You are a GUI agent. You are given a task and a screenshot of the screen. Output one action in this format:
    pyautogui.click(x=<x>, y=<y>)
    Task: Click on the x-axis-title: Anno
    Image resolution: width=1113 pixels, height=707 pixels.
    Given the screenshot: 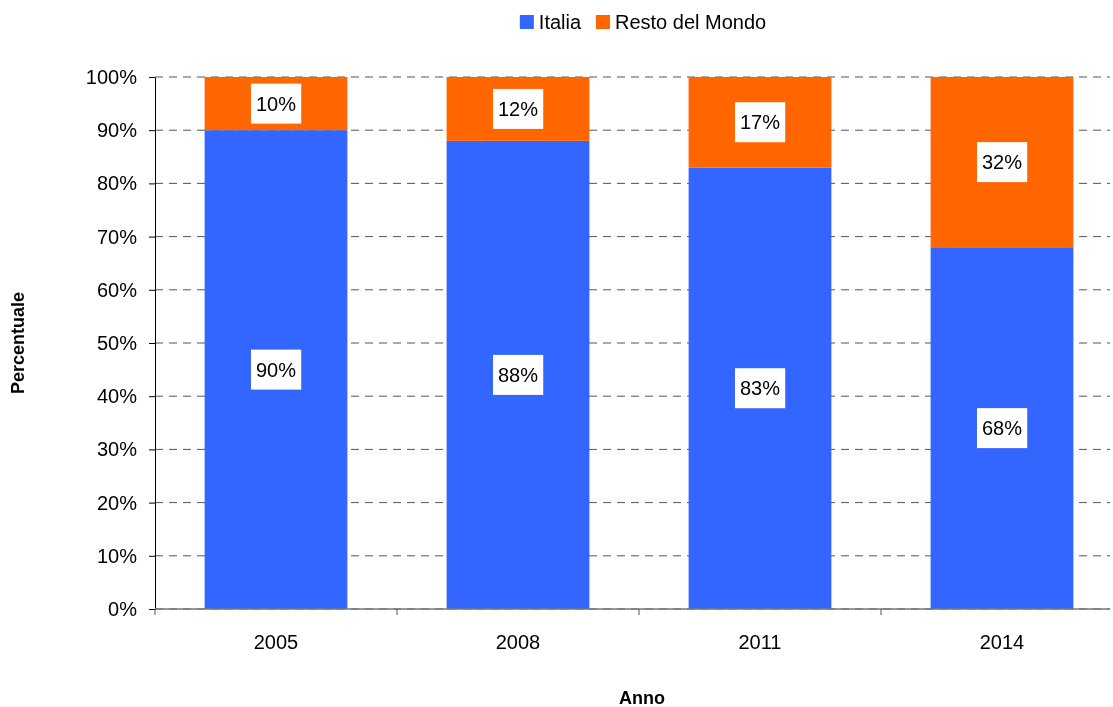 What is the action you would take?
    pyautogui.click(x=642, y=697)
    